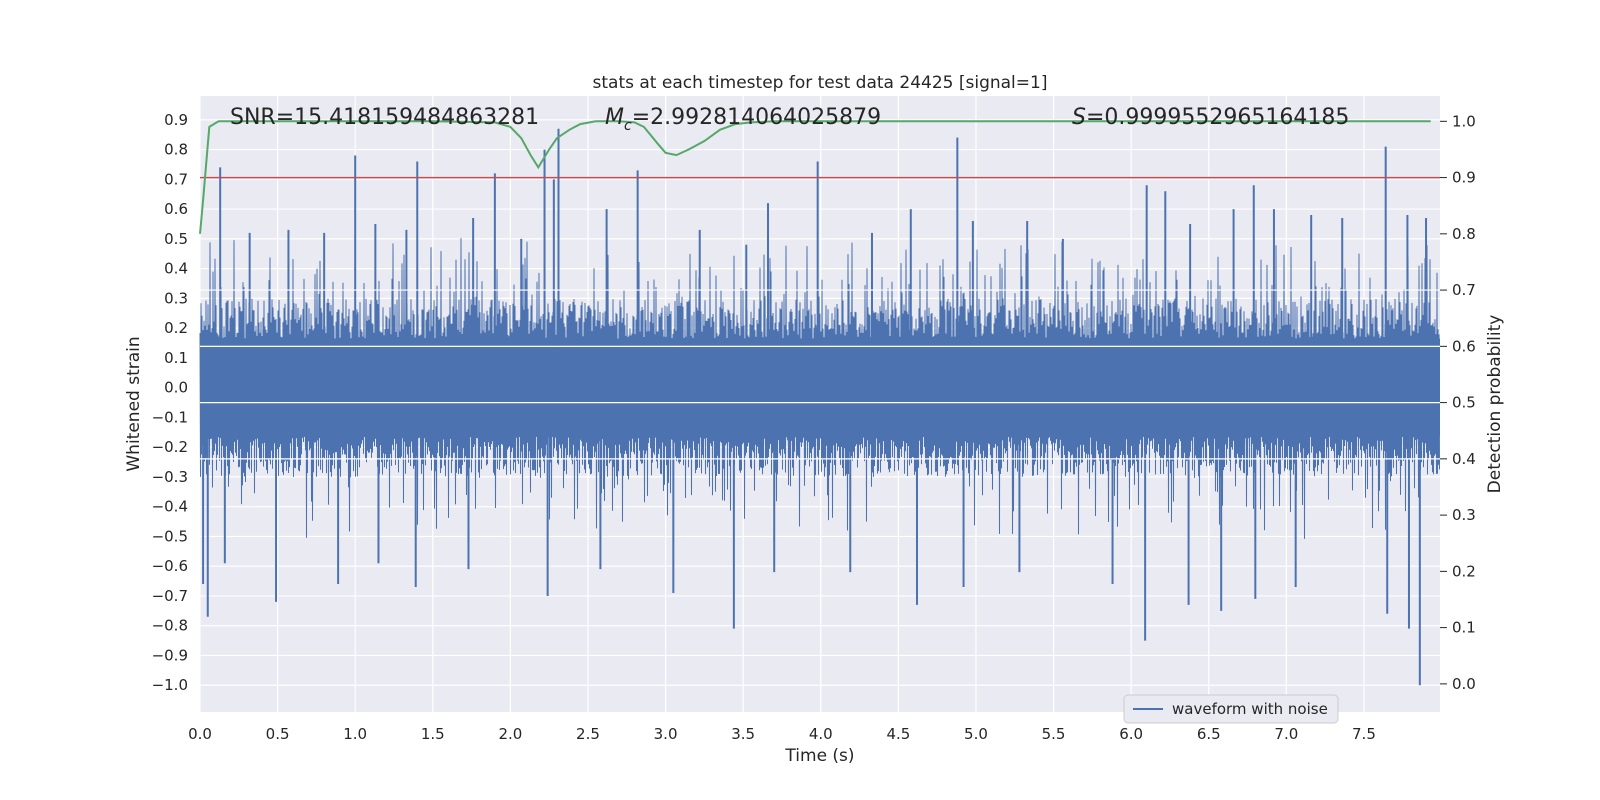 The image size is (1600, 800). I want to click on y-left-tick-label: −0.5, so click(170, 536).